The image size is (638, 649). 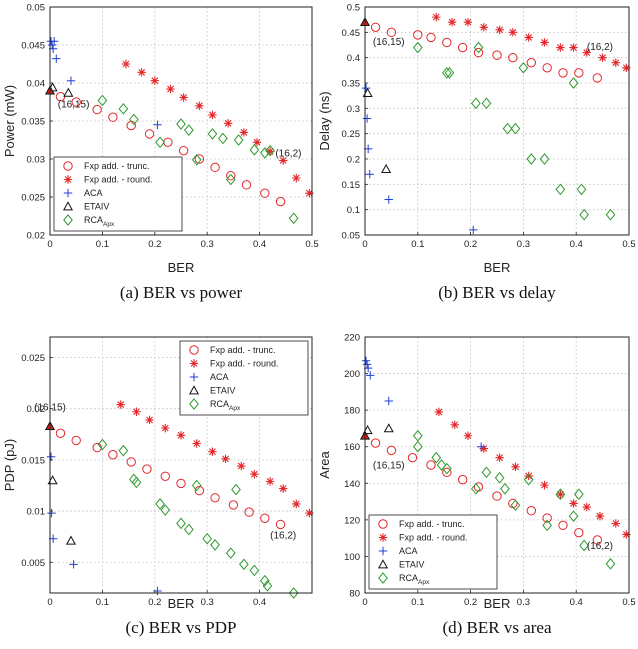 I want to click on y-tick-label: 100, so click(x=352, y=557).